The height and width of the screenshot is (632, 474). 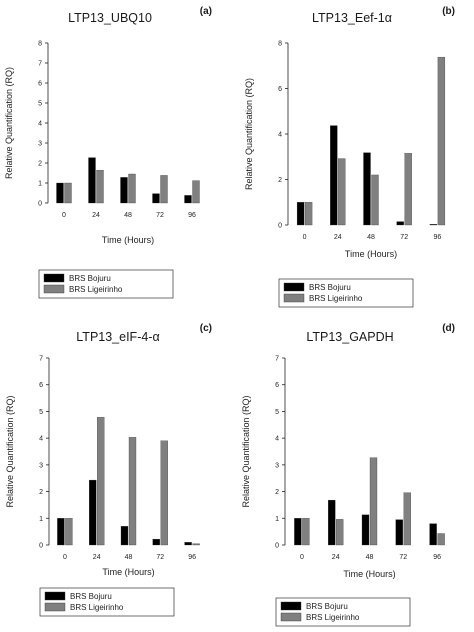 What do you see at coordinates (117, 337) in the screenshot?
I see `panel-title: LTP13_eIF-4-α` at bounding box center [117, 337].